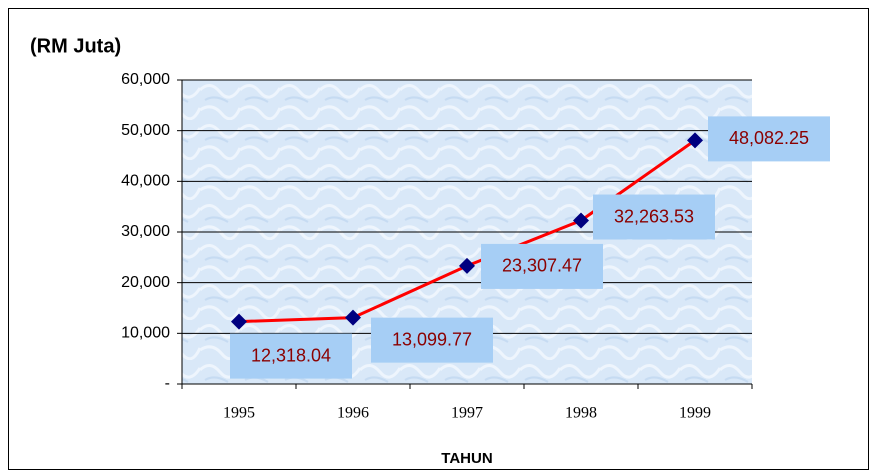  What do you see at coordinates (145, 333) in the screenshot?
I see `y-tick-label: 10,000` at bounding box center [145, 333].